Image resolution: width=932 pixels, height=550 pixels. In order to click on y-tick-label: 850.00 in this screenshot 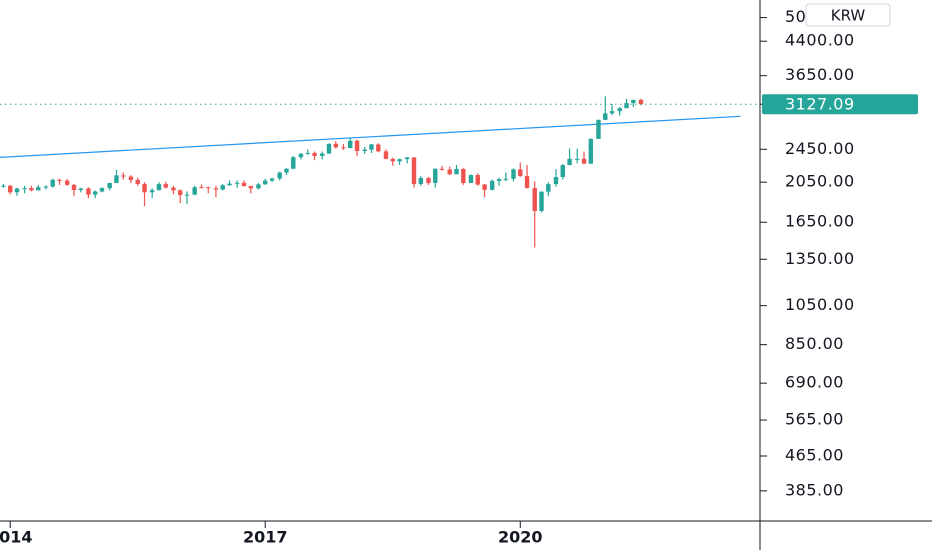, I will do `click(814, 343)`.